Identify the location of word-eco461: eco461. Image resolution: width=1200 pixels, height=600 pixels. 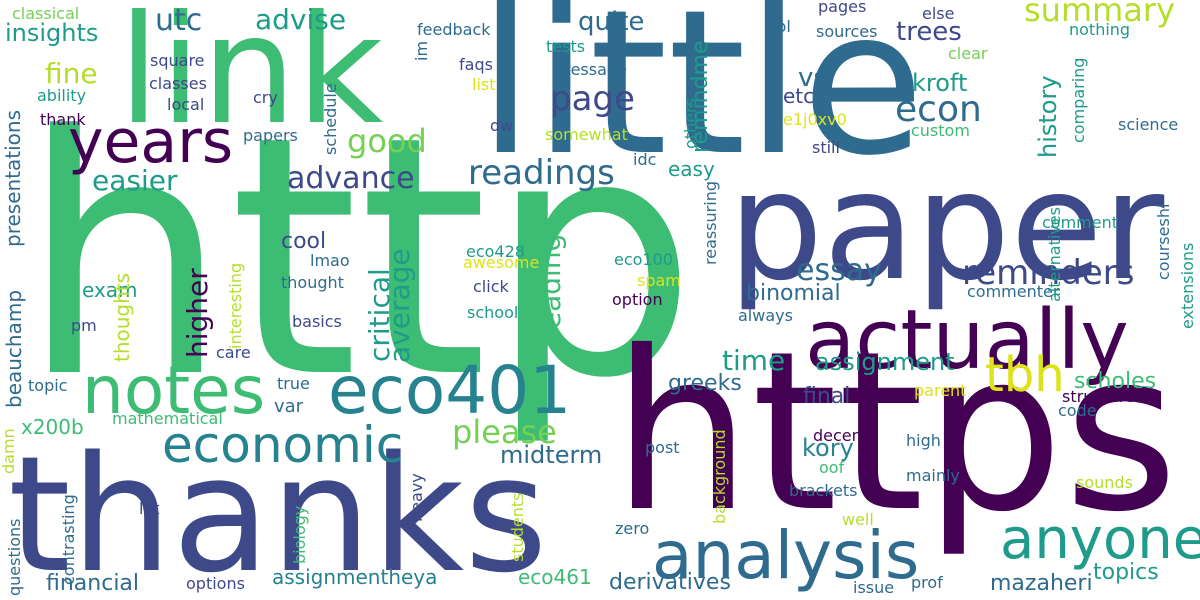
(555, 577).